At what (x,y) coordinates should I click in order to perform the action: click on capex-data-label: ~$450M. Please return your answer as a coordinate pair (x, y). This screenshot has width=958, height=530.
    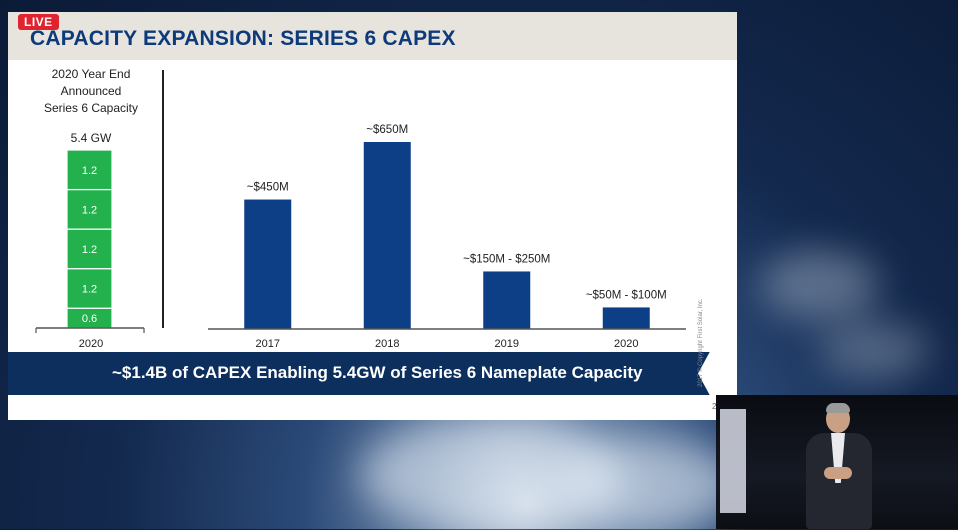
    Looking at the image, I should click on (268, 188).